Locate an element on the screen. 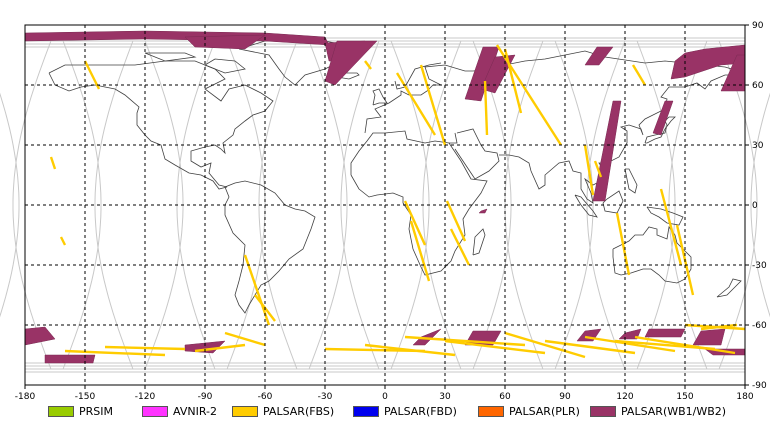  legend-item: PRSIM is located at coordinates (80, 411).